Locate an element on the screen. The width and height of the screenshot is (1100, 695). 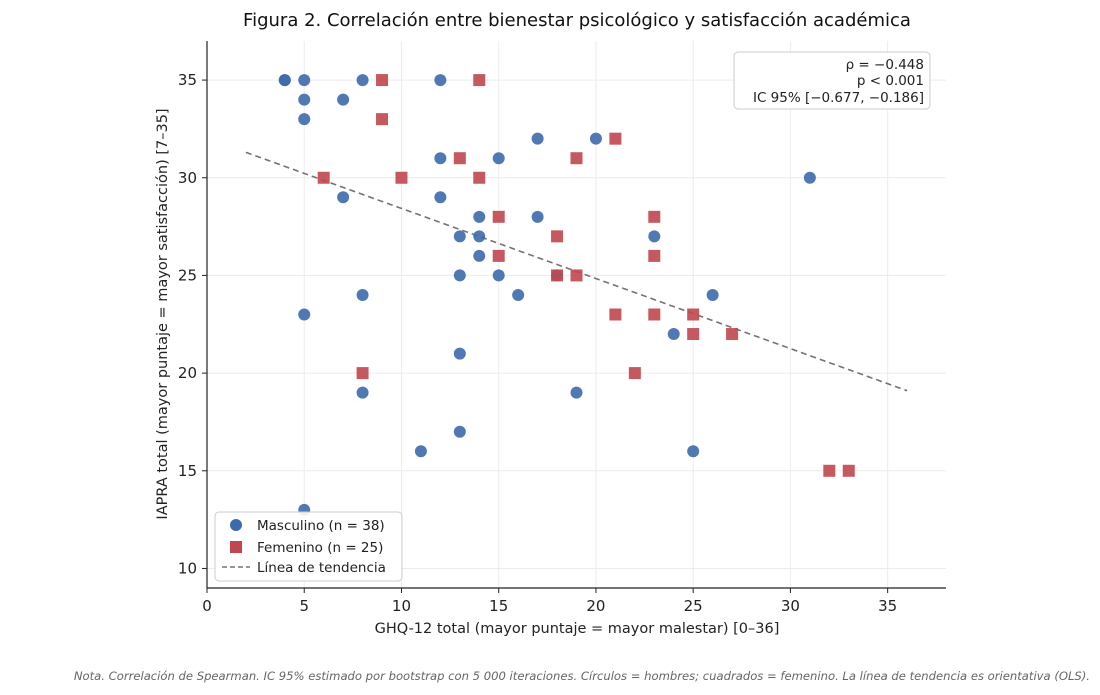
stats-box-frame is located at coordinates (832, 80).